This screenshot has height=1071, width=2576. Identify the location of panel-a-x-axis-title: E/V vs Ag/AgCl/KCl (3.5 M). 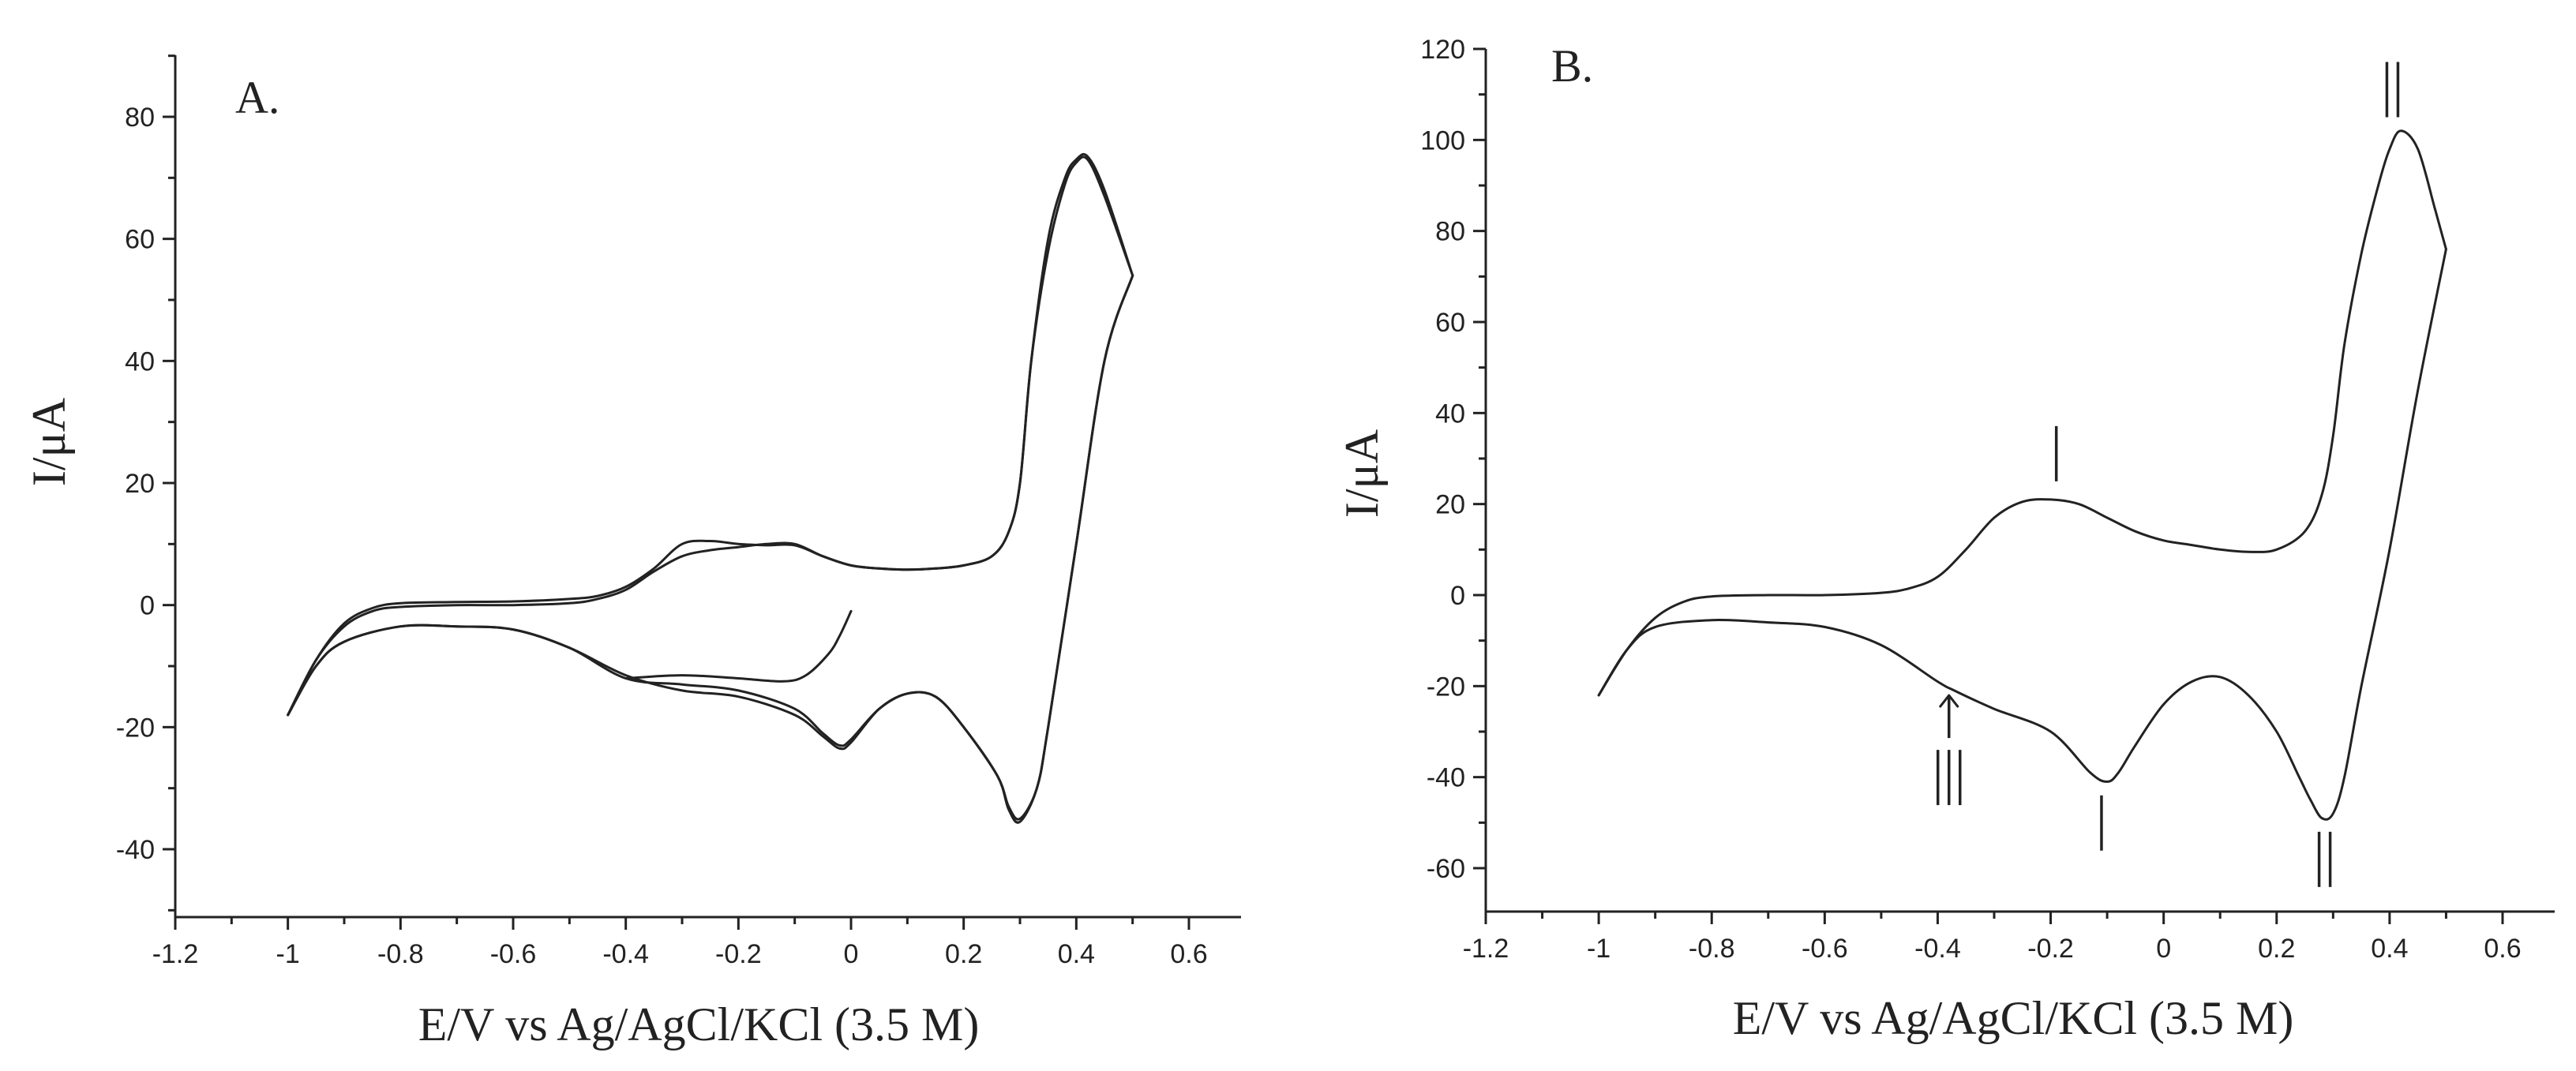
(699, 1024).